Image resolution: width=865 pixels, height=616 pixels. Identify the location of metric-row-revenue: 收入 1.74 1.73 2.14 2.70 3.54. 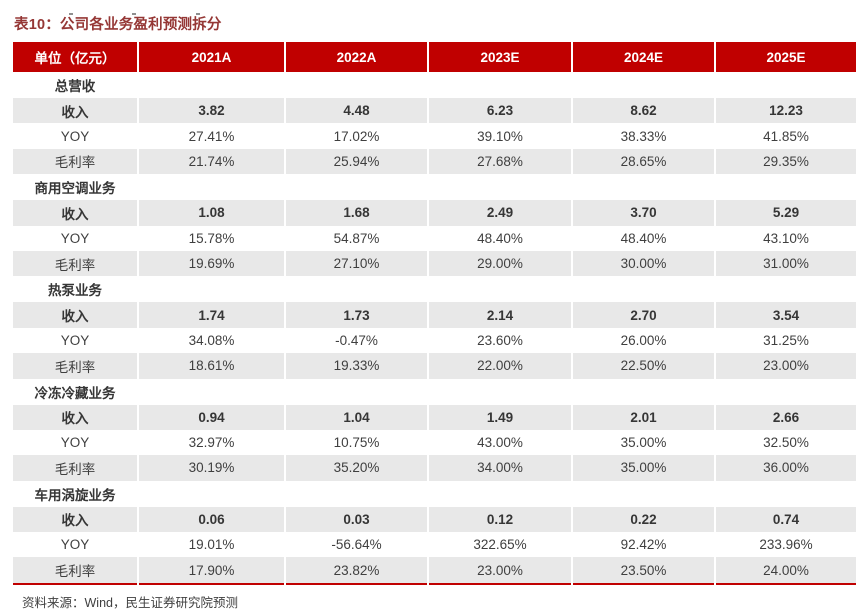
(434, 315).